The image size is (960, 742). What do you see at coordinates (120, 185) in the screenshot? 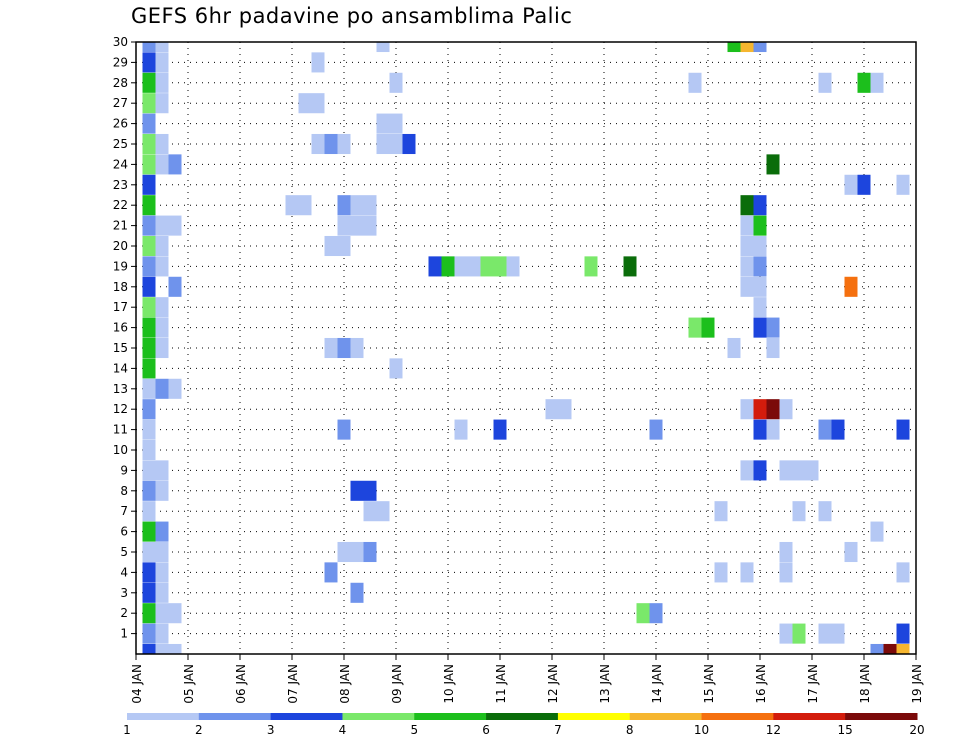
I see `y-tick-label: 23` at bounding box center [120, 185].